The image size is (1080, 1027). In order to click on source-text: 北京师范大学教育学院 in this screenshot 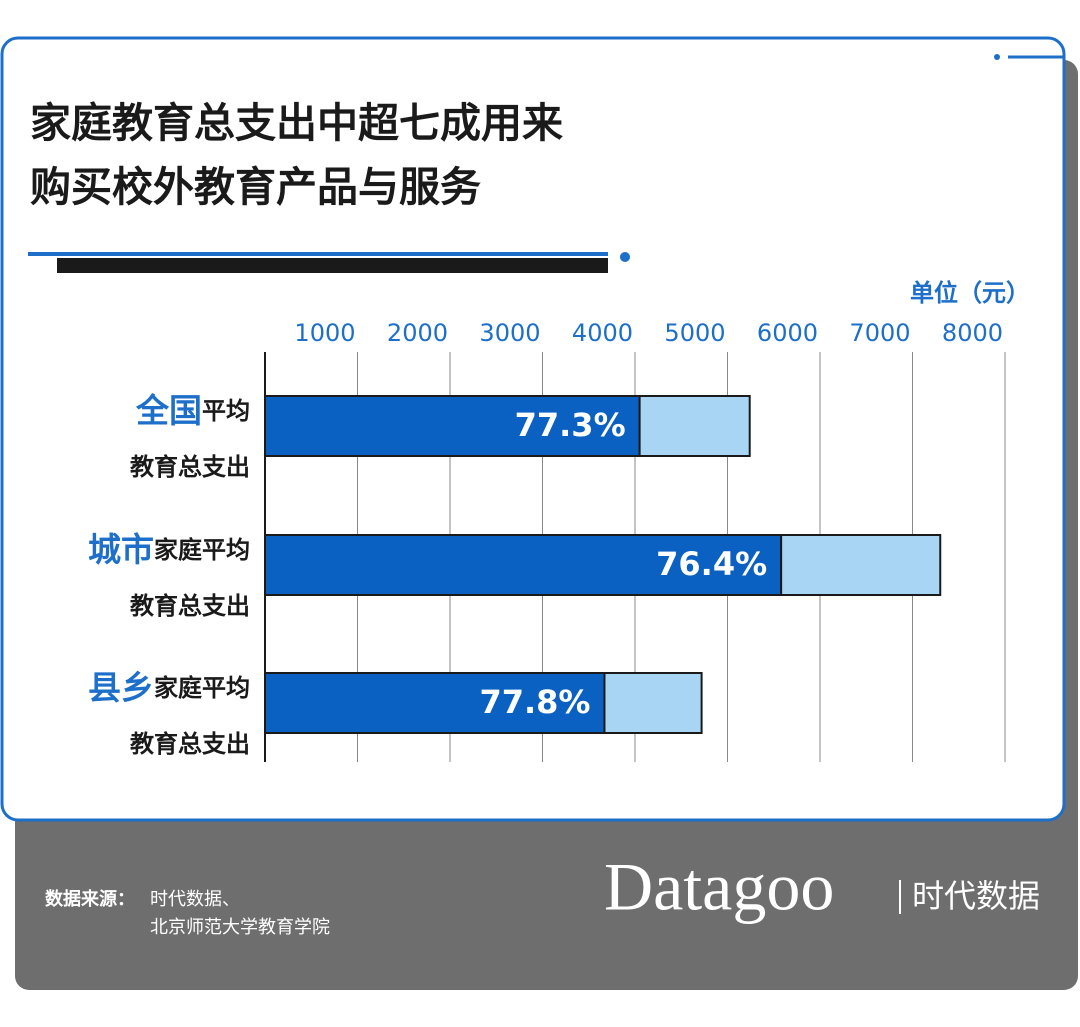, I will do `click(240, 927)`.